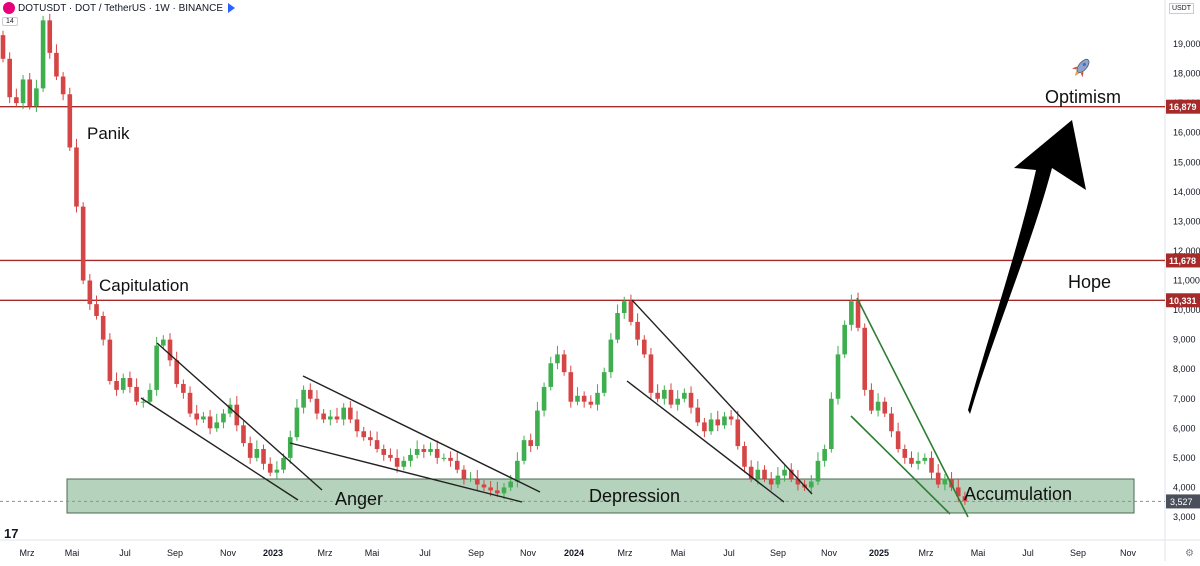  What do you see at coordinates (1186, 251) in the screenshot?
I see `y-tick-label: 12,000` at bounding box center [1186, 251].